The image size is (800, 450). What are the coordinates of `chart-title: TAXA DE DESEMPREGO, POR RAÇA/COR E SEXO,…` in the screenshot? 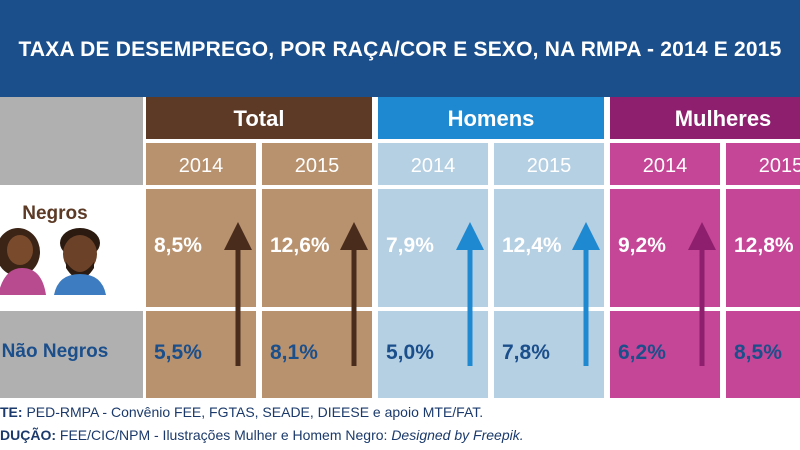 It's located at (400, 49).